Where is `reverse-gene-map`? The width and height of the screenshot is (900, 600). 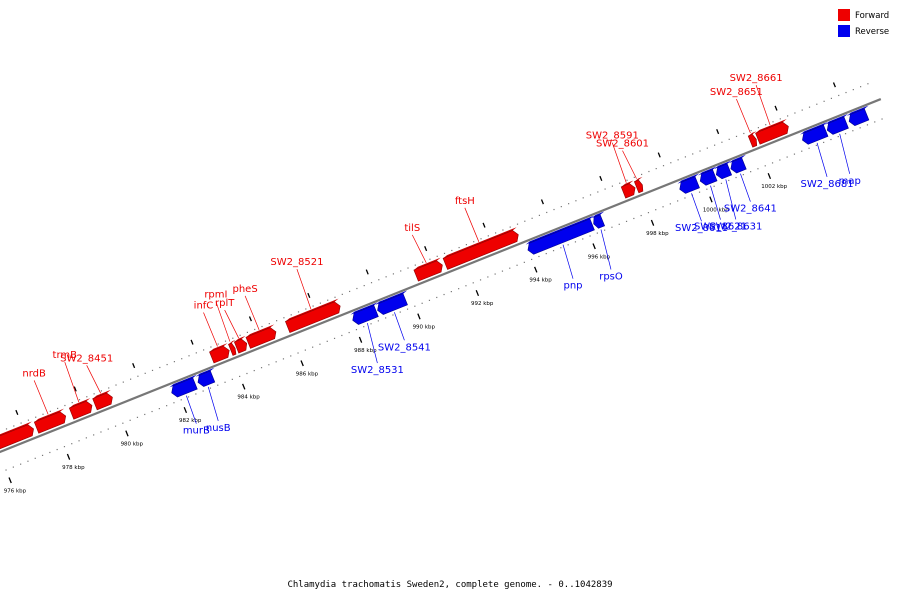 reverse-gene-map is located at coordinates (836, 124).